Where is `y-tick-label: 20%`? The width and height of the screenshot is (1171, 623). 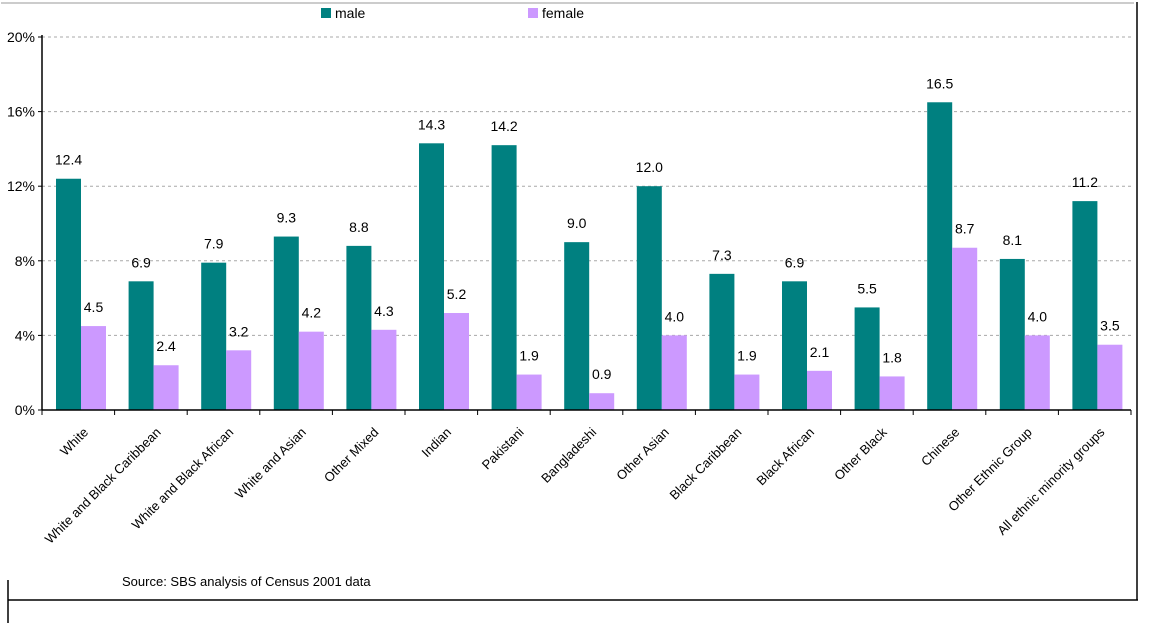
y-tick-label: 20% is located at coordinates (21, 37).